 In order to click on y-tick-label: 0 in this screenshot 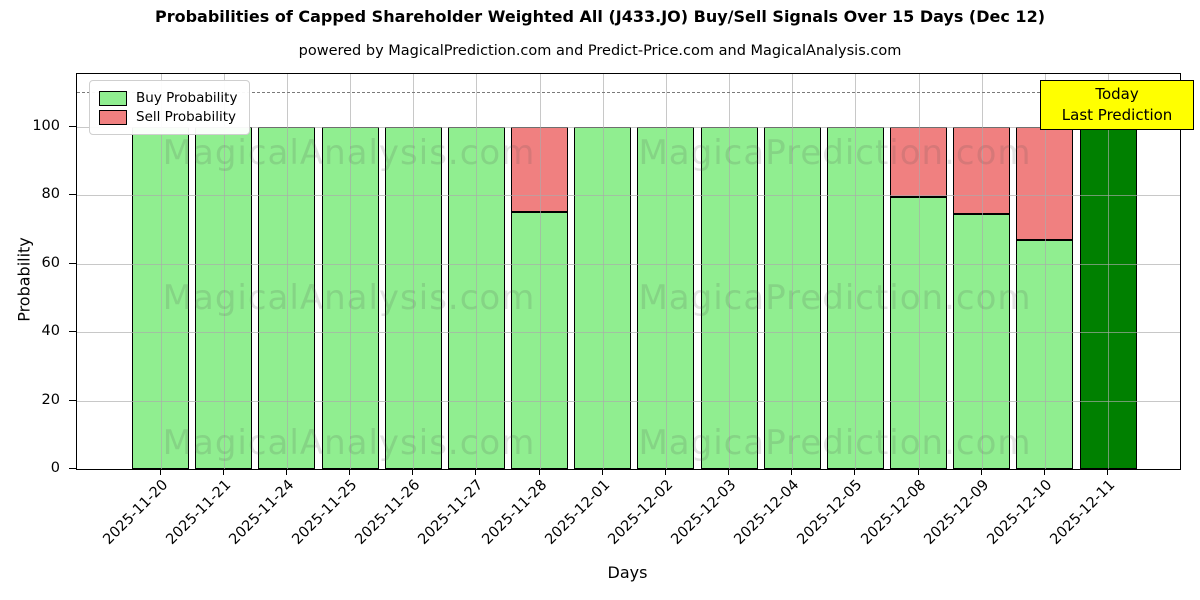, I will do `click(55, 468)`.